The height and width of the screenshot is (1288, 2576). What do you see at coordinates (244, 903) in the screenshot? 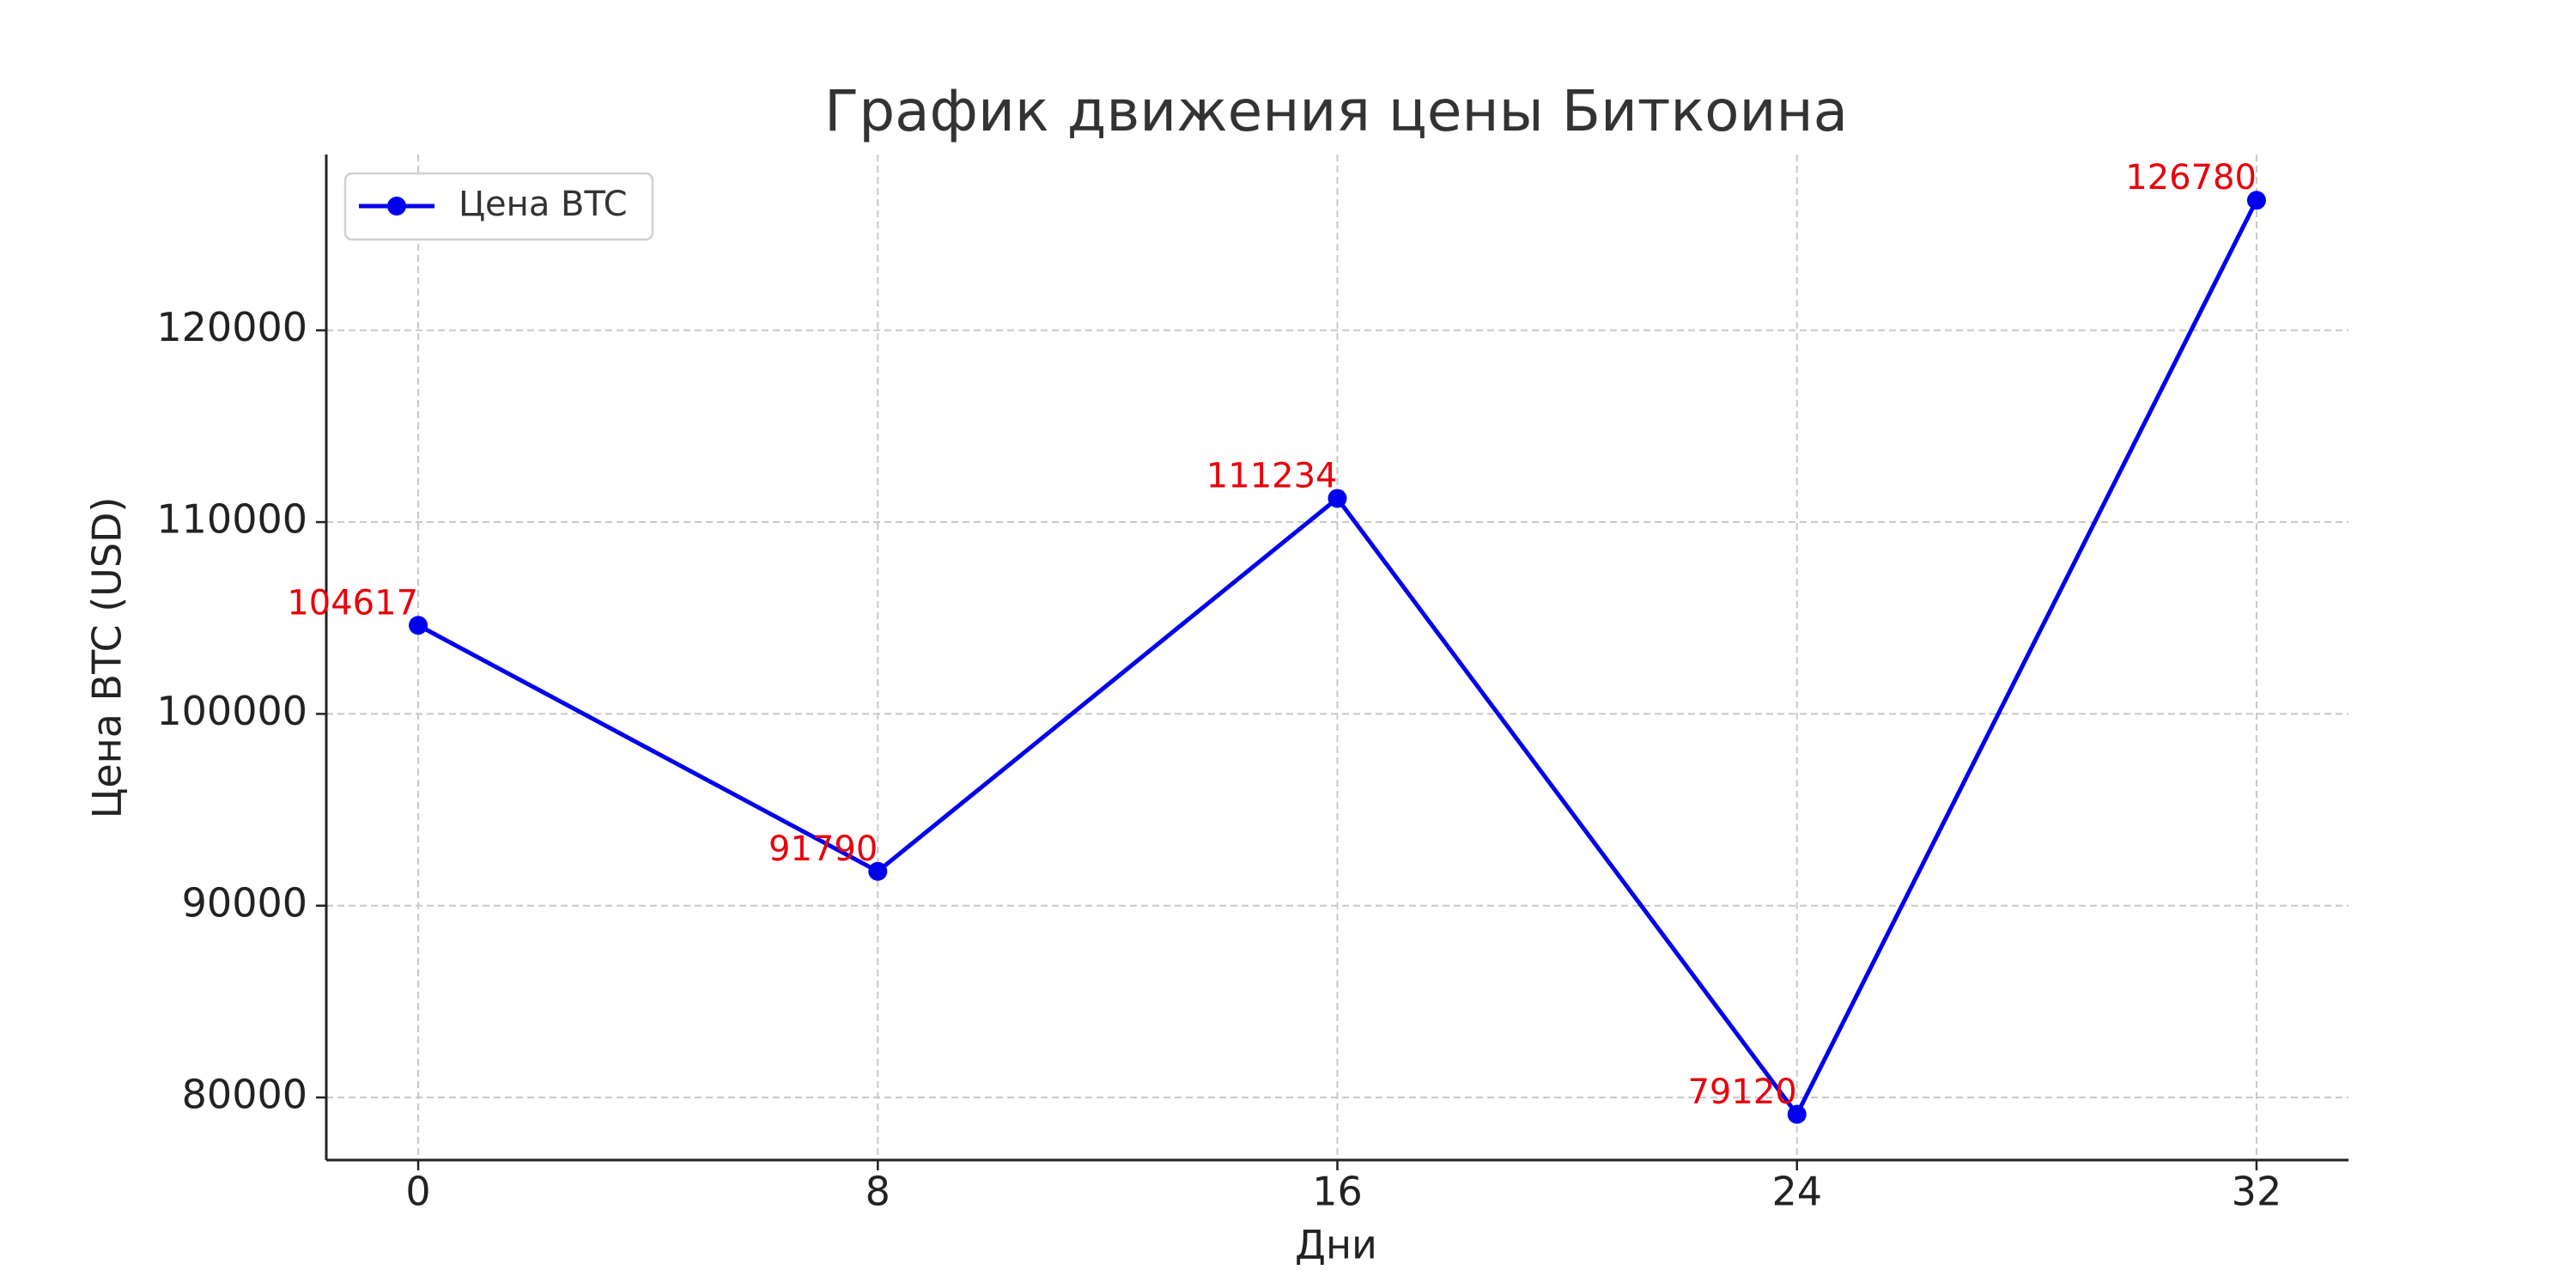
I see `y-tick-label: 90000` at bounding box center [244, 903].